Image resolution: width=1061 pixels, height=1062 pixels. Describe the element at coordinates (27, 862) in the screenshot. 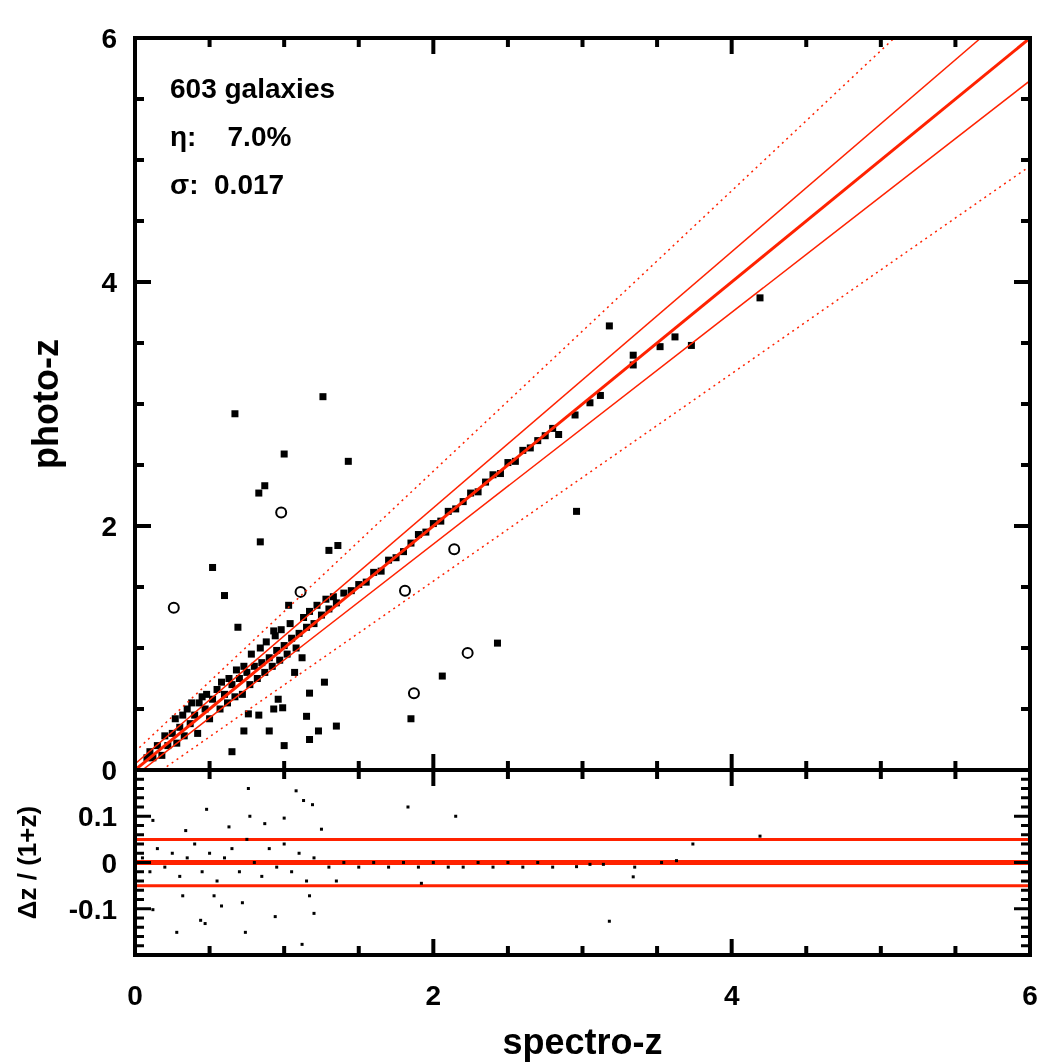

I see `y-axis-title: Δz / (1+z)` at that location.